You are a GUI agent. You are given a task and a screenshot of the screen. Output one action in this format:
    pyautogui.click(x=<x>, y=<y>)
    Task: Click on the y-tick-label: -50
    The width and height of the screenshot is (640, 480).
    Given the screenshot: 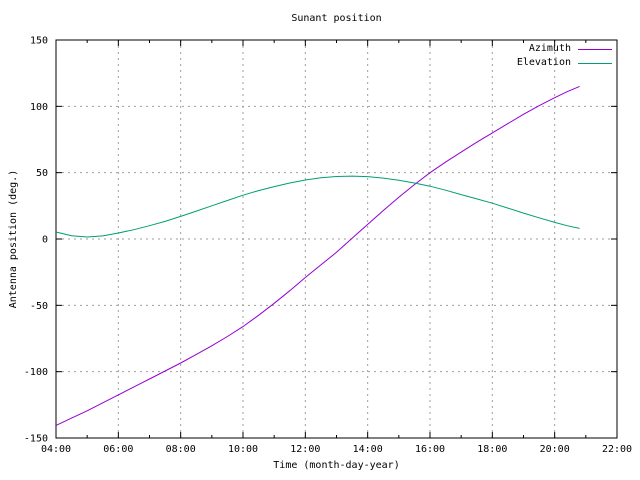 What is the action you would take?
    pyautogui.click(x=39, y=306)
    